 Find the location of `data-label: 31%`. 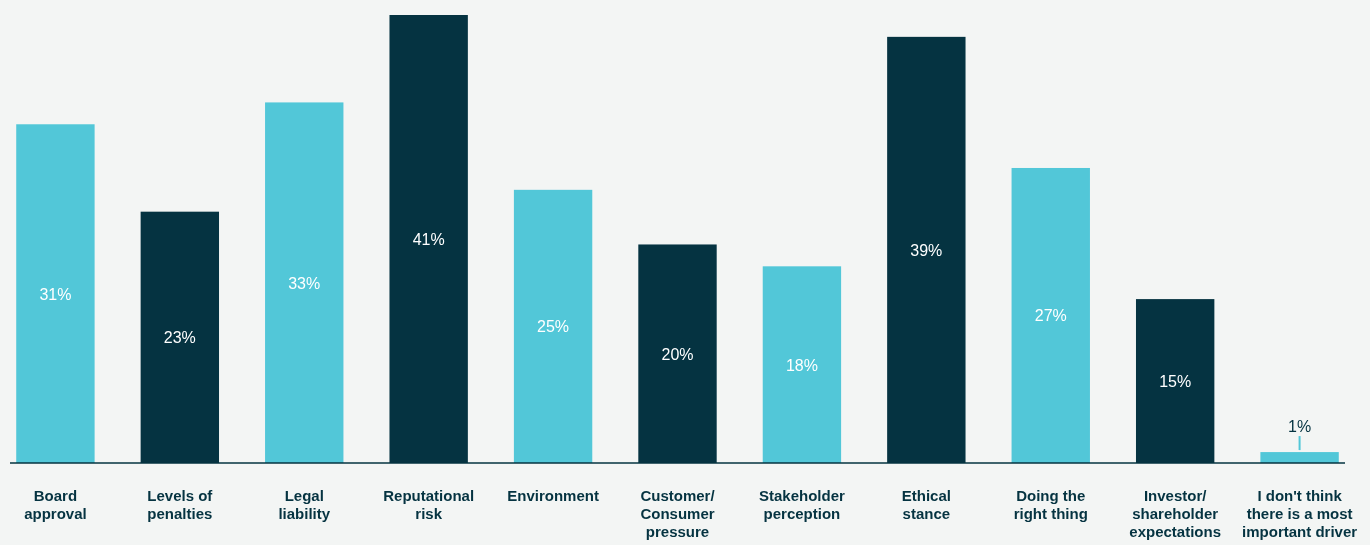

data-label: 31% is located at coordinates (55, 294).